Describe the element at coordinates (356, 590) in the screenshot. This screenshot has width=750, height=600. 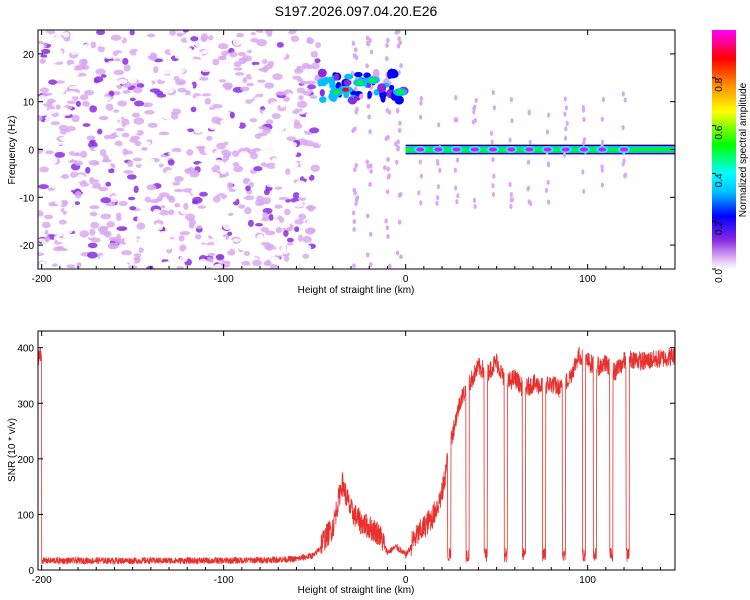
I see `snr-x-label: Height of straight line (km)` at that location.